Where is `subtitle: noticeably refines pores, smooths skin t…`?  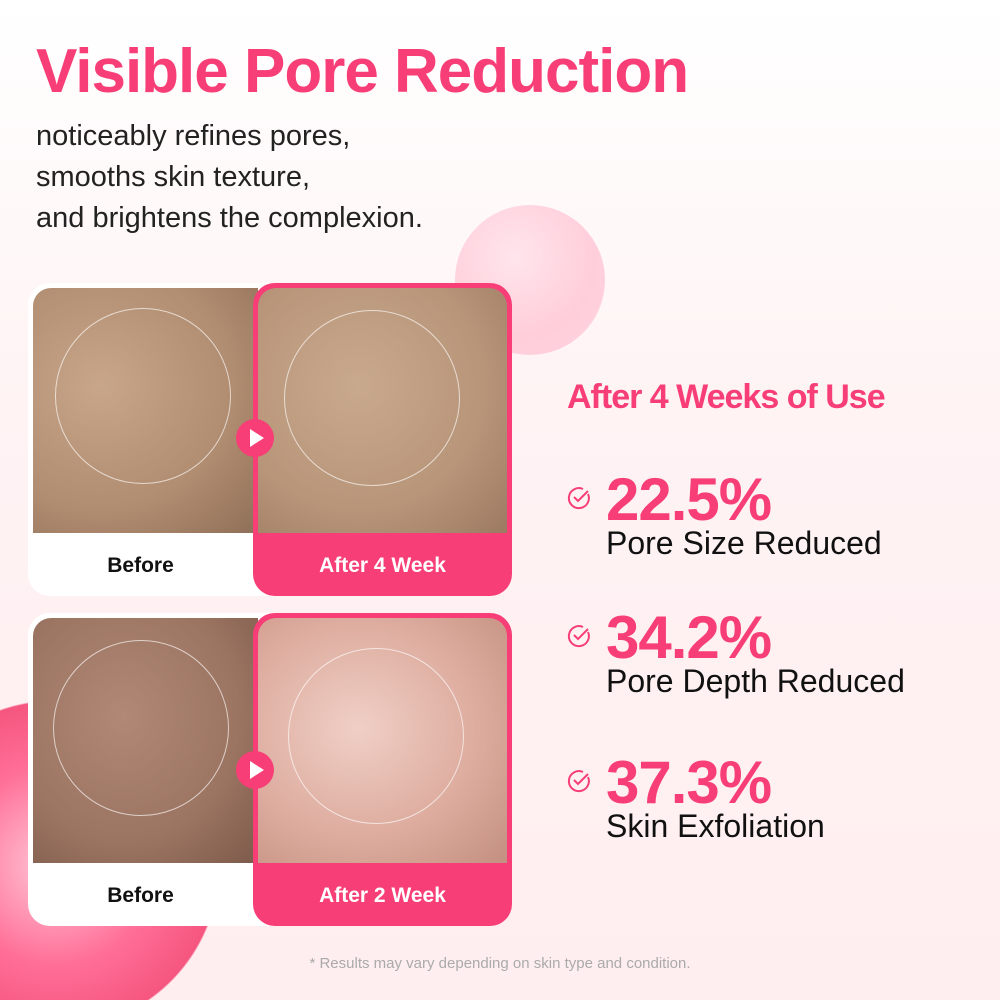
subtitle: noticeably refines pores, smooths skin t… is located at coordinates (229, 177).